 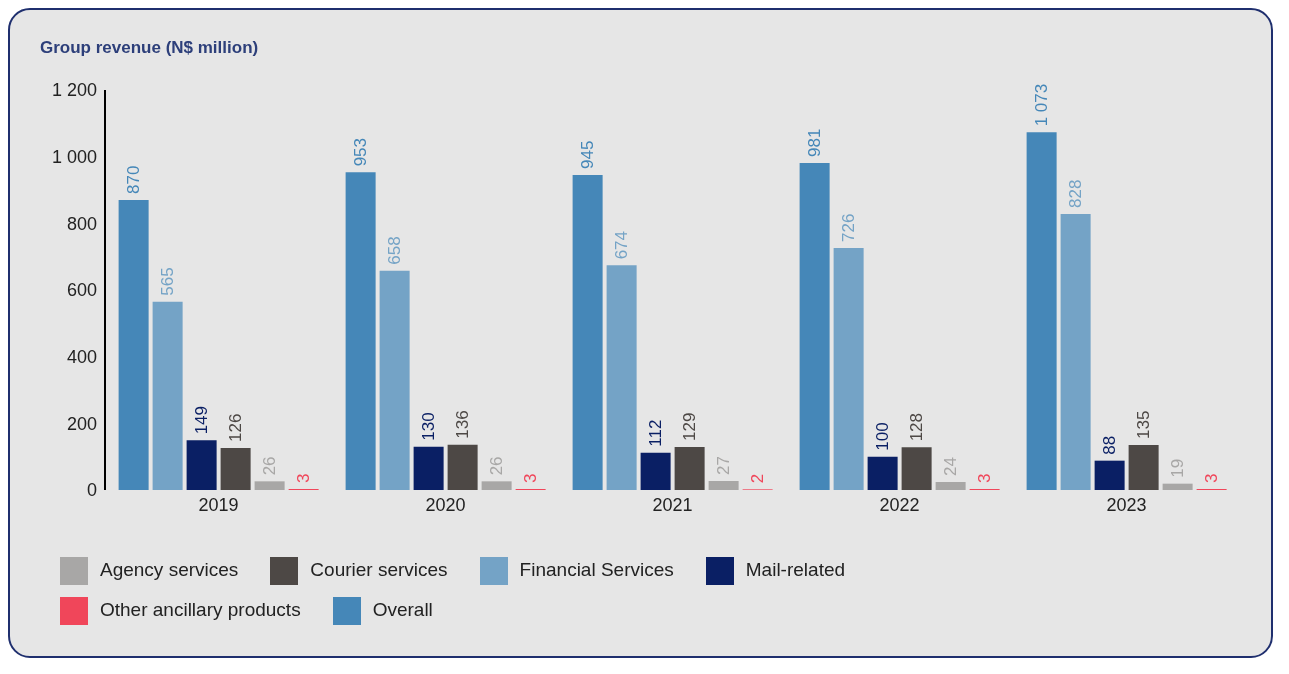 I want to click on x-tick-label: 2020, so click(x=445, y=504).